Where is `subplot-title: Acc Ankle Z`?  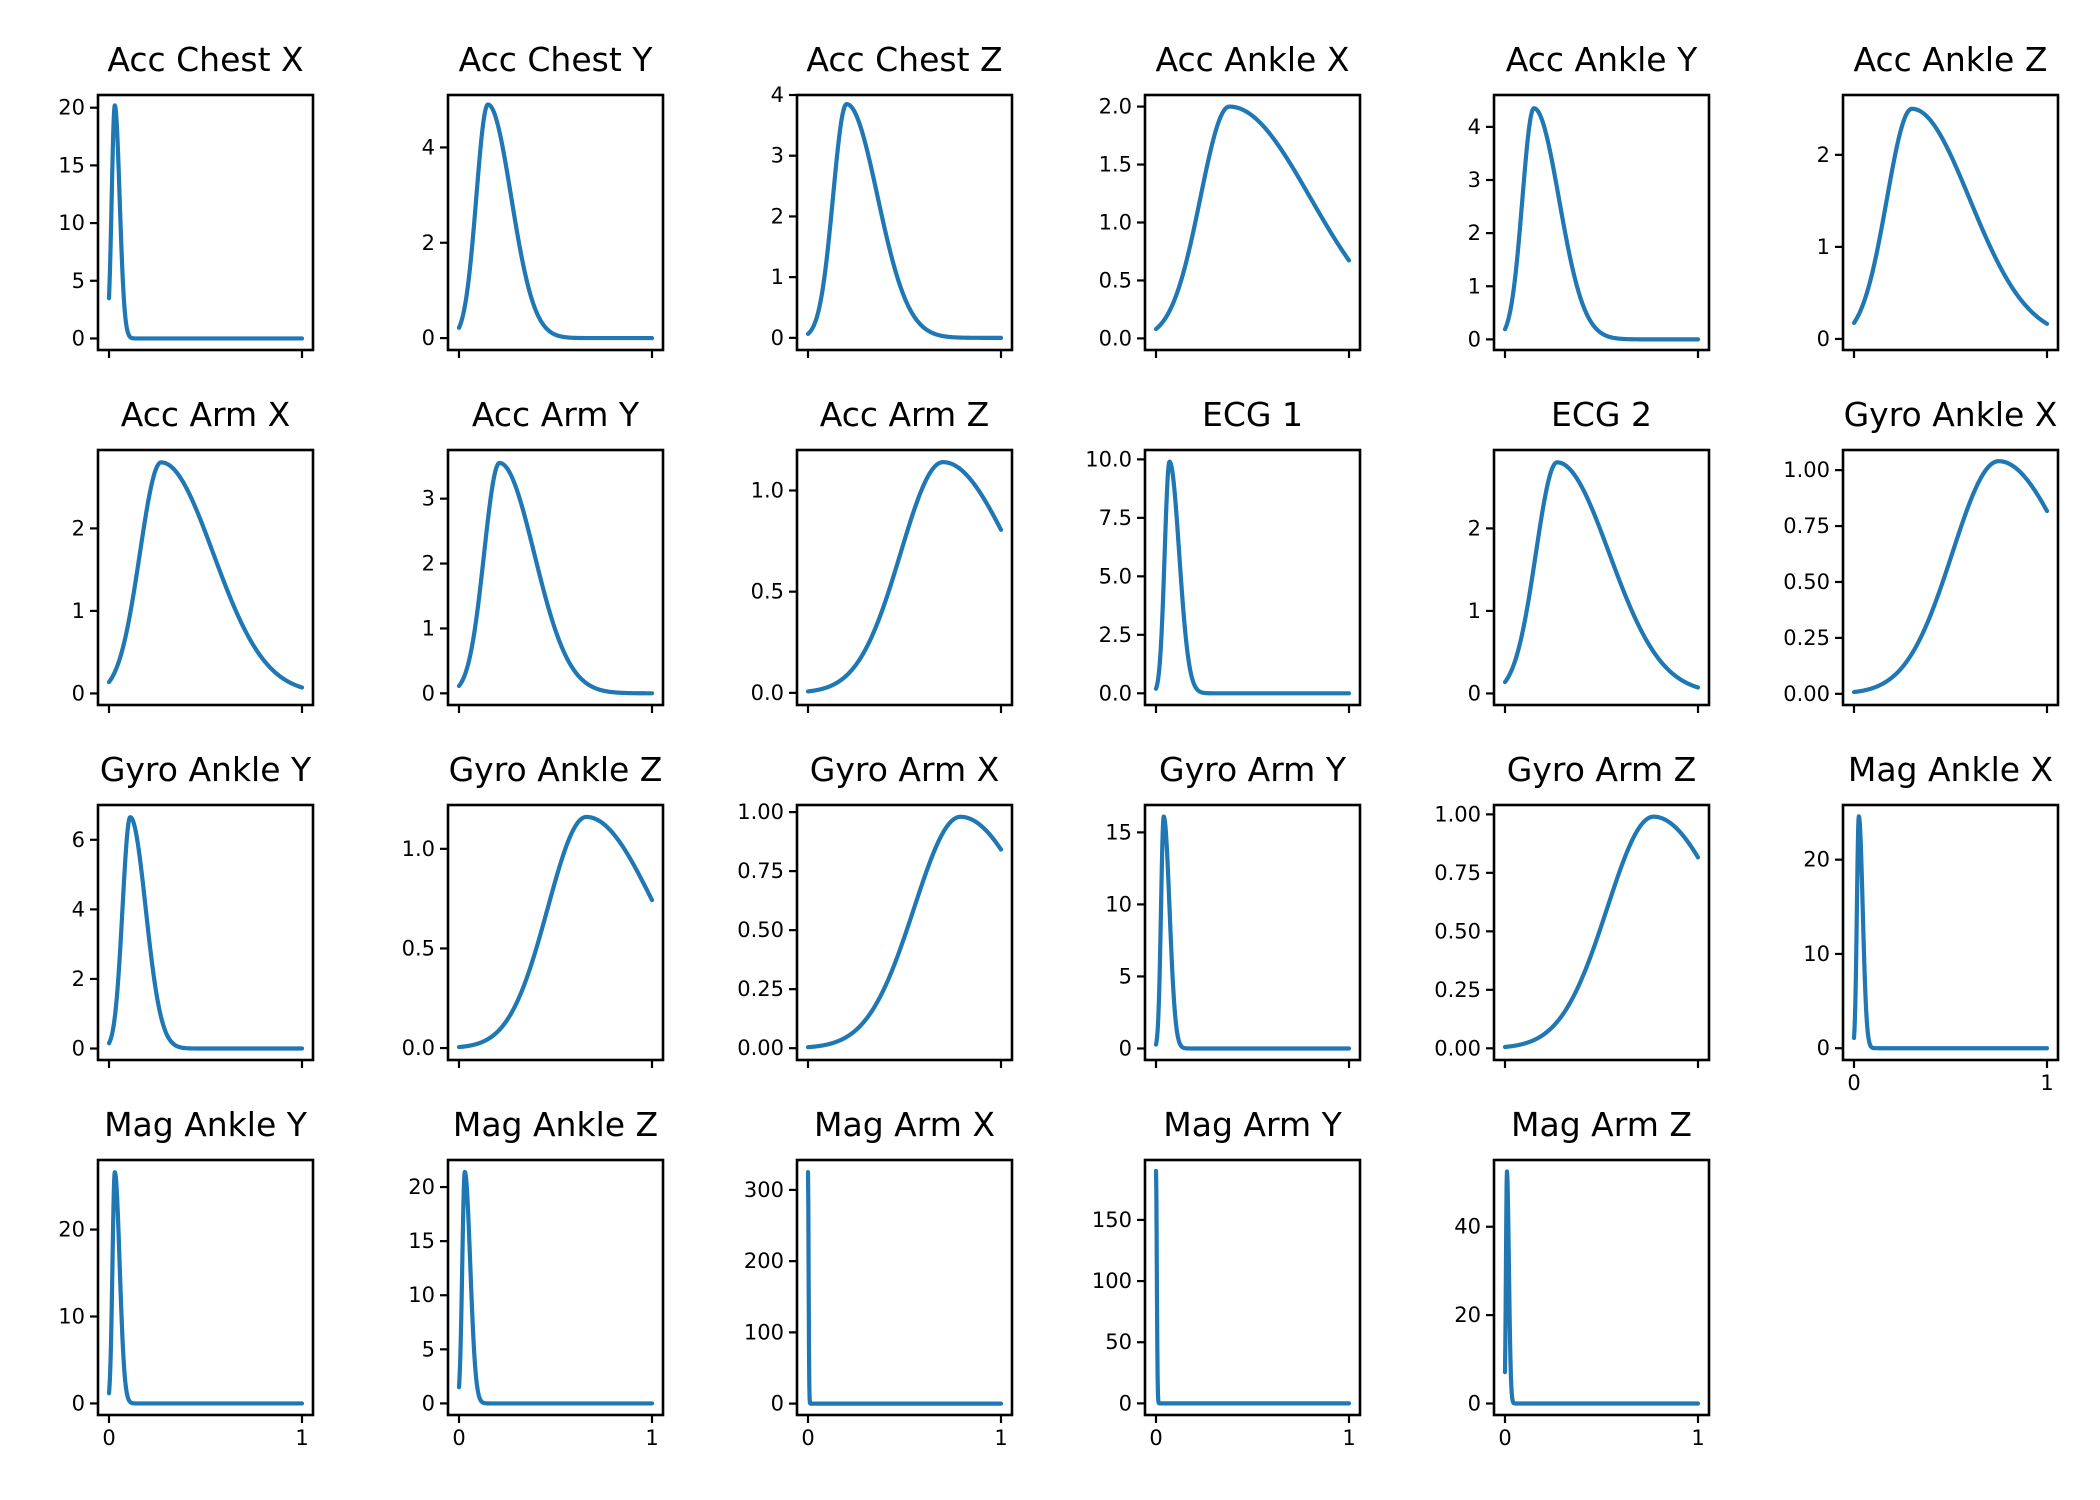 subplot-title: Acc Ankle Z is located at coordinates (1951, 59).